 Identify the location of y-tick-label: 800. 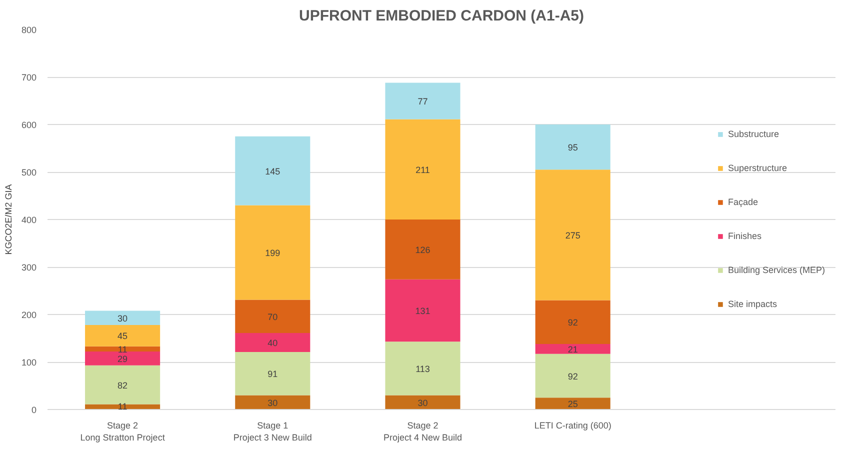
(29, 30).